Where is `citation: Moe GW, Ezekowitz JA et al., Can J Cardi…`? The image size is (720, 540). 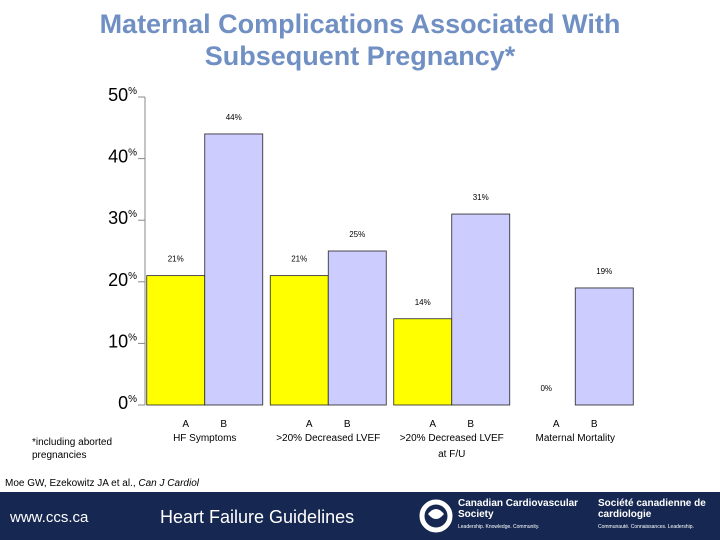
citation: Moe GW, Ezekowitz JA et al., Can J Cardi… is located at coordinates (102, 483).